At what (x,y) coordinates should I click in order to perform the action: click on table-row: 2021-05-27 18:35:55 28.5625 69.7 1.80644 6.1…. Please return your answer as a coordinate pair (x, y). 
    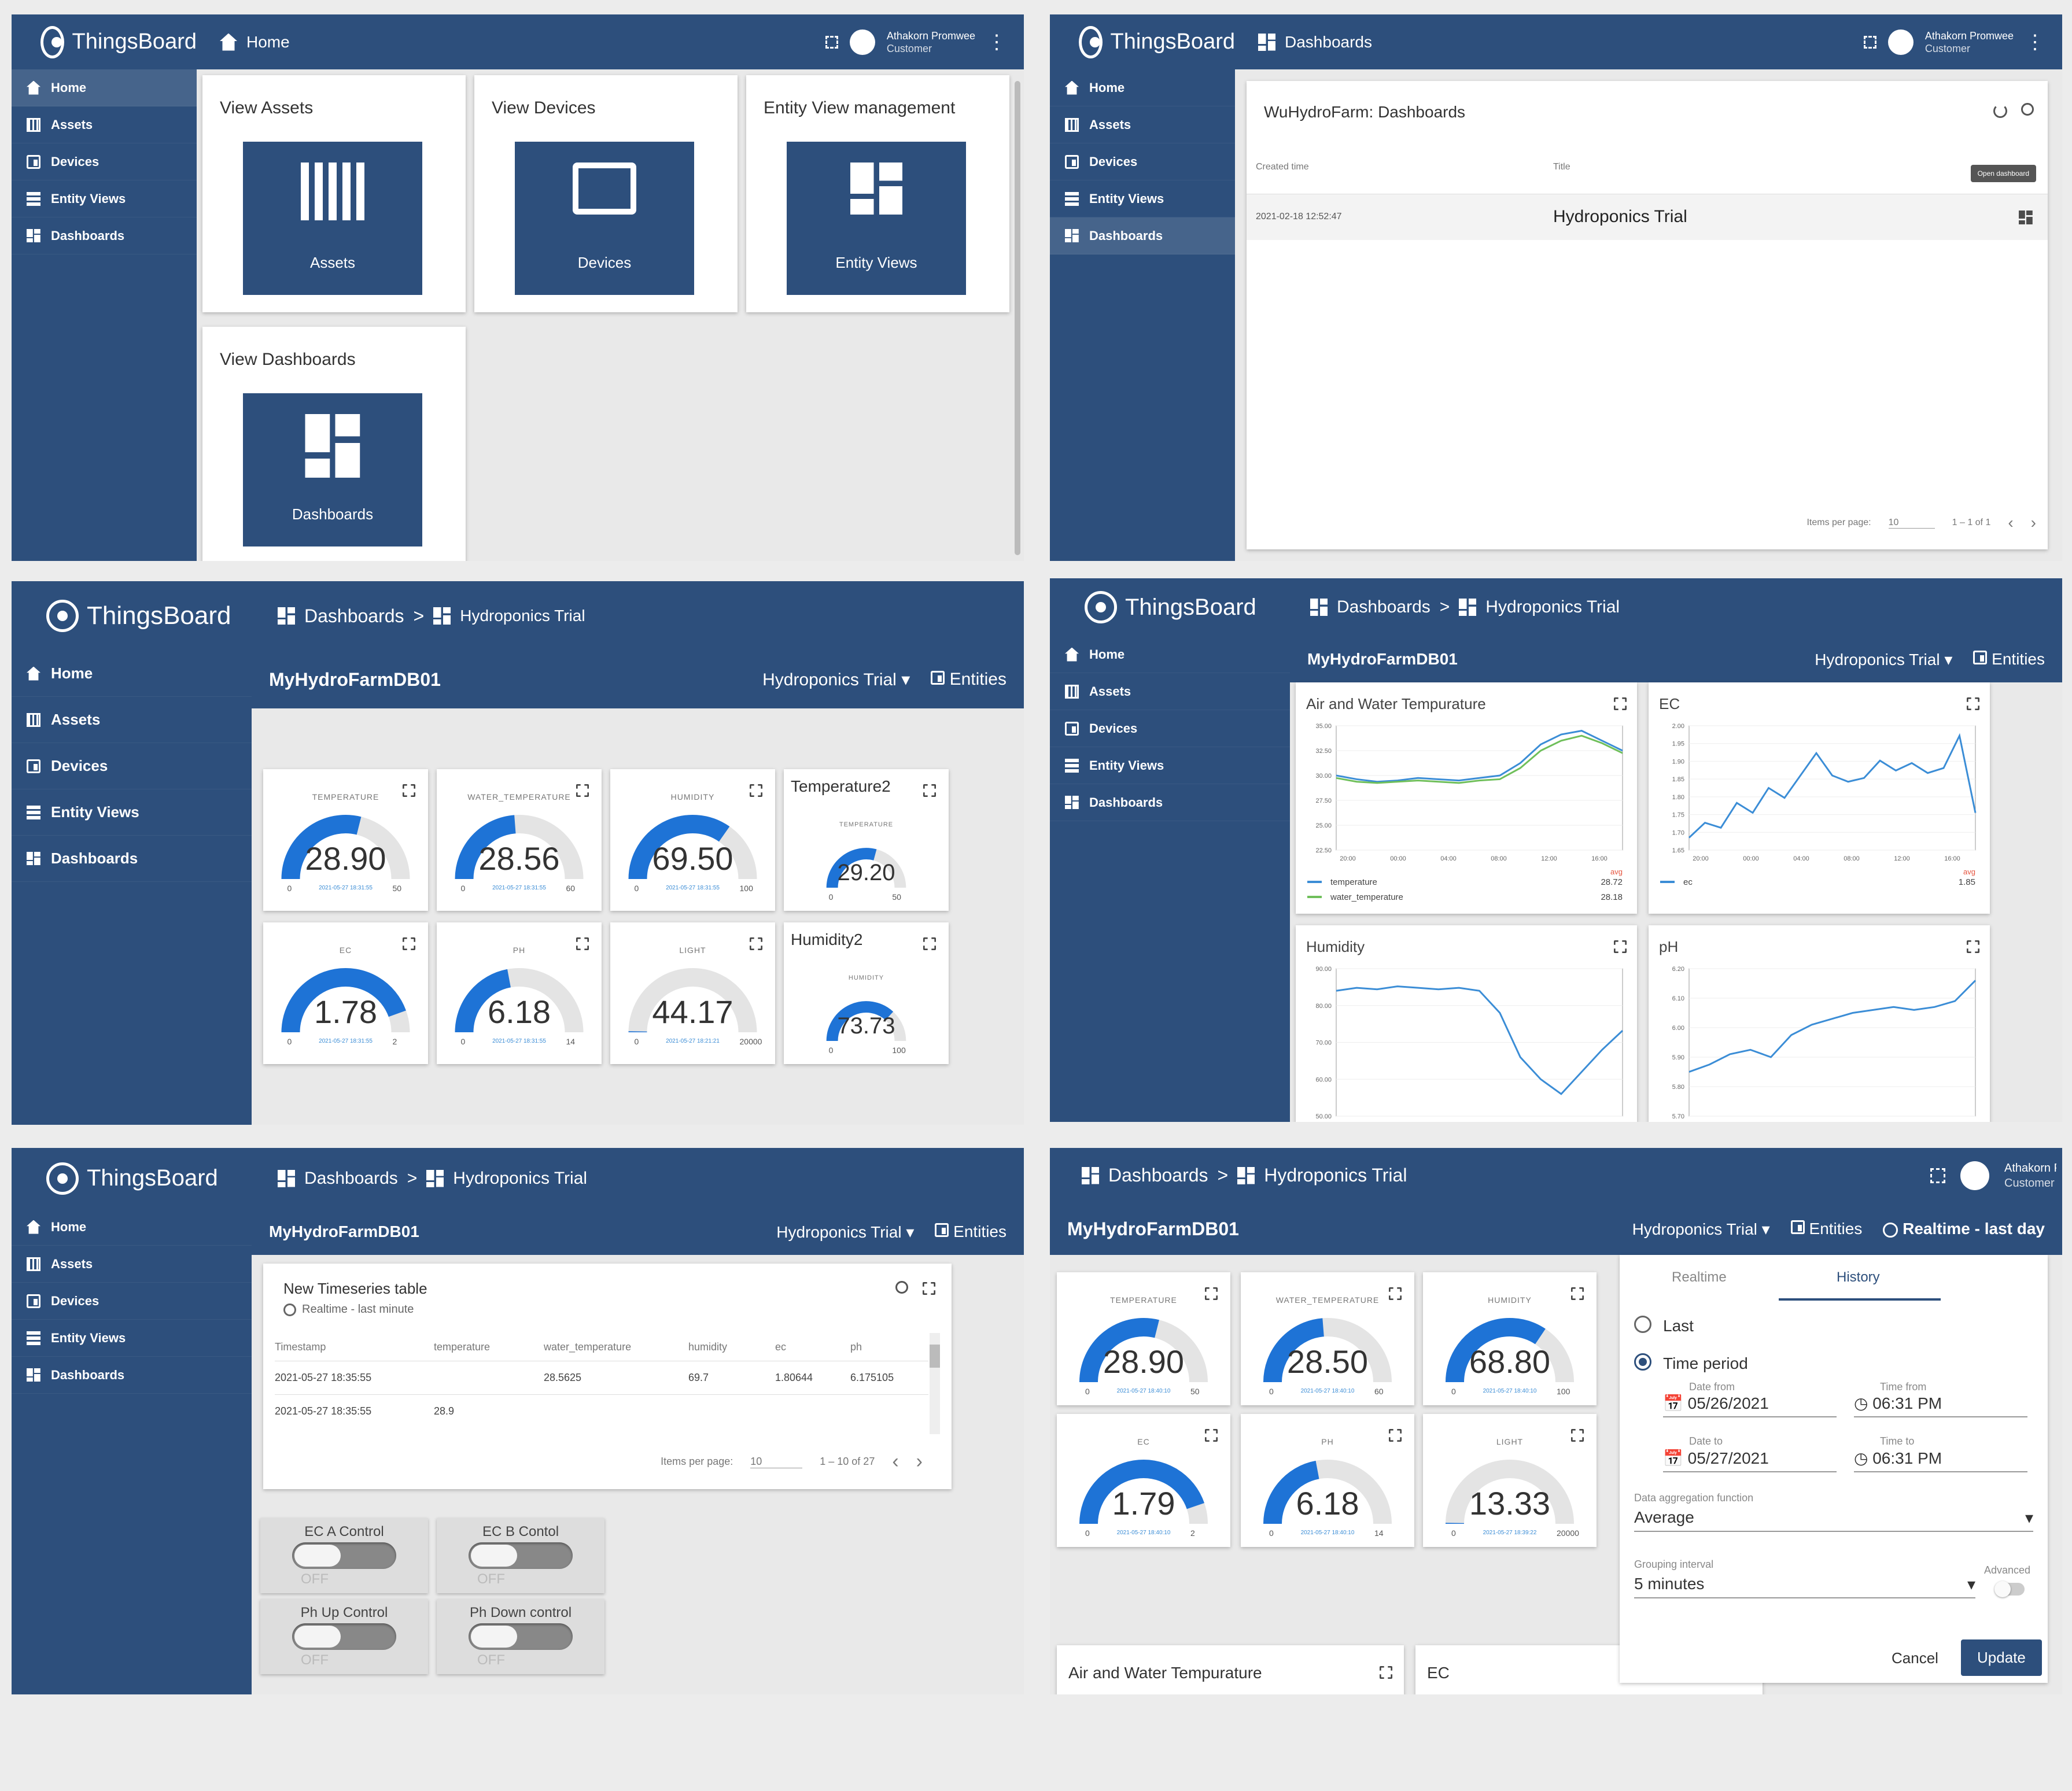
    Looking at the image, I should click on (601, 1377).